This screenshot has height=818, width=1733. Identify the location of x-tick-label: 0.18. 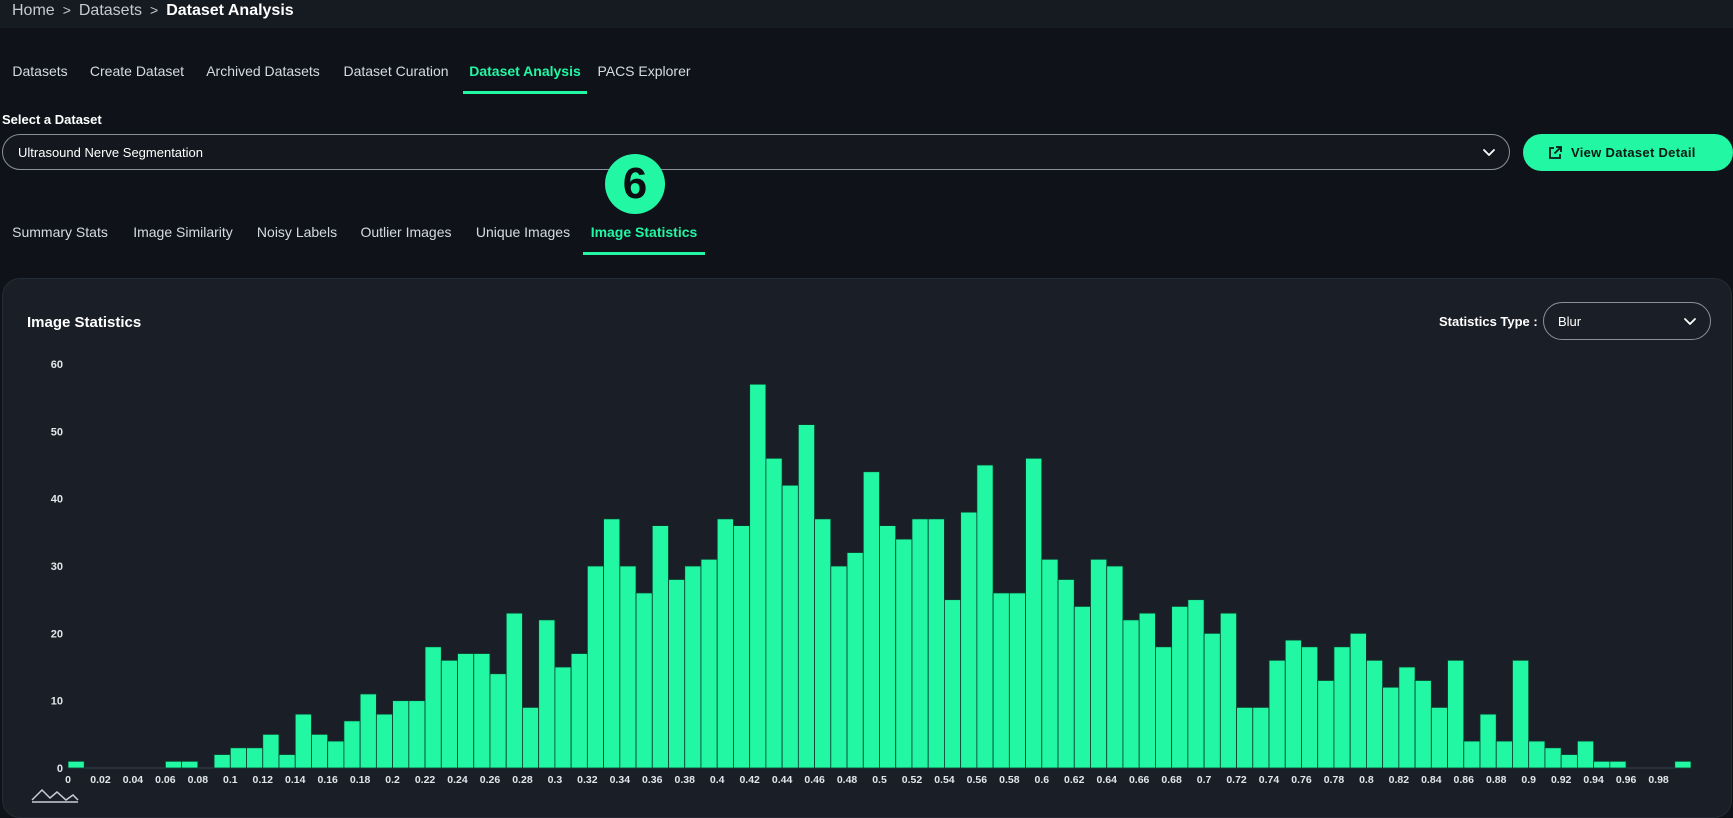
(360, 780).